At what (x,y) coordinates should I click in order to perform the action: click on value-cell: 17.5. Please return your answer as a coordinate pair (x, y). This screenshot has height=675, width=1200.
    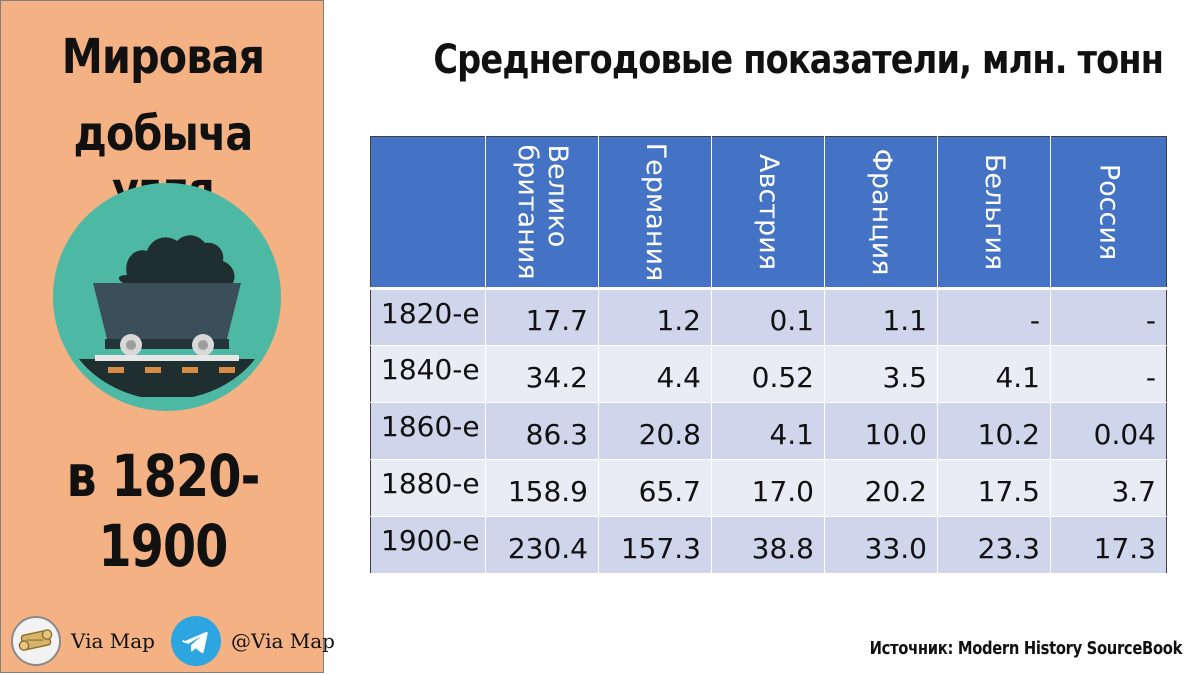
    Looking at the image, I should click on (994, 488).